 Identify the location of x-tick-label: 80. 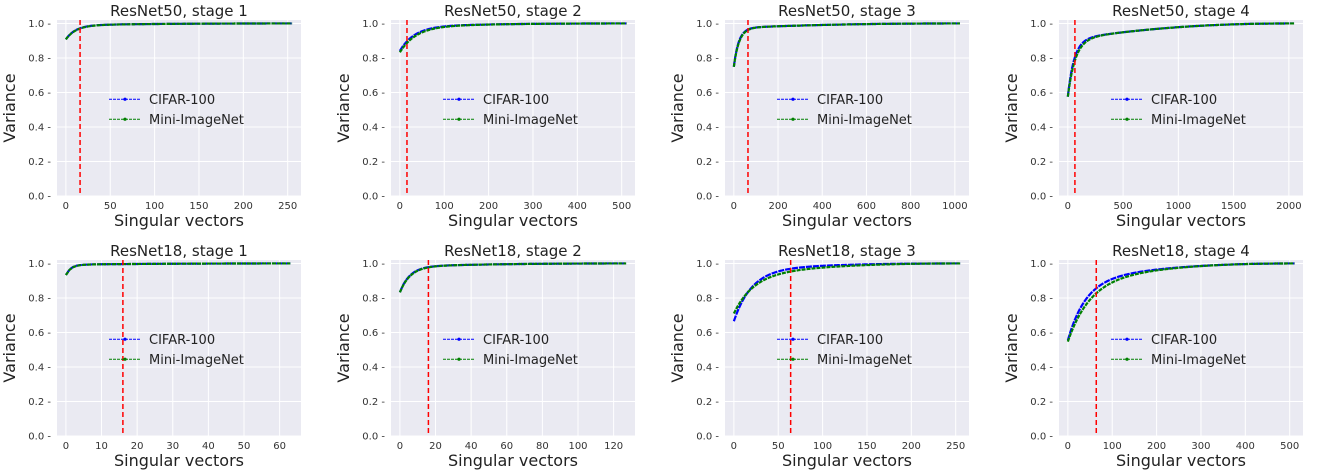
(542, 446).